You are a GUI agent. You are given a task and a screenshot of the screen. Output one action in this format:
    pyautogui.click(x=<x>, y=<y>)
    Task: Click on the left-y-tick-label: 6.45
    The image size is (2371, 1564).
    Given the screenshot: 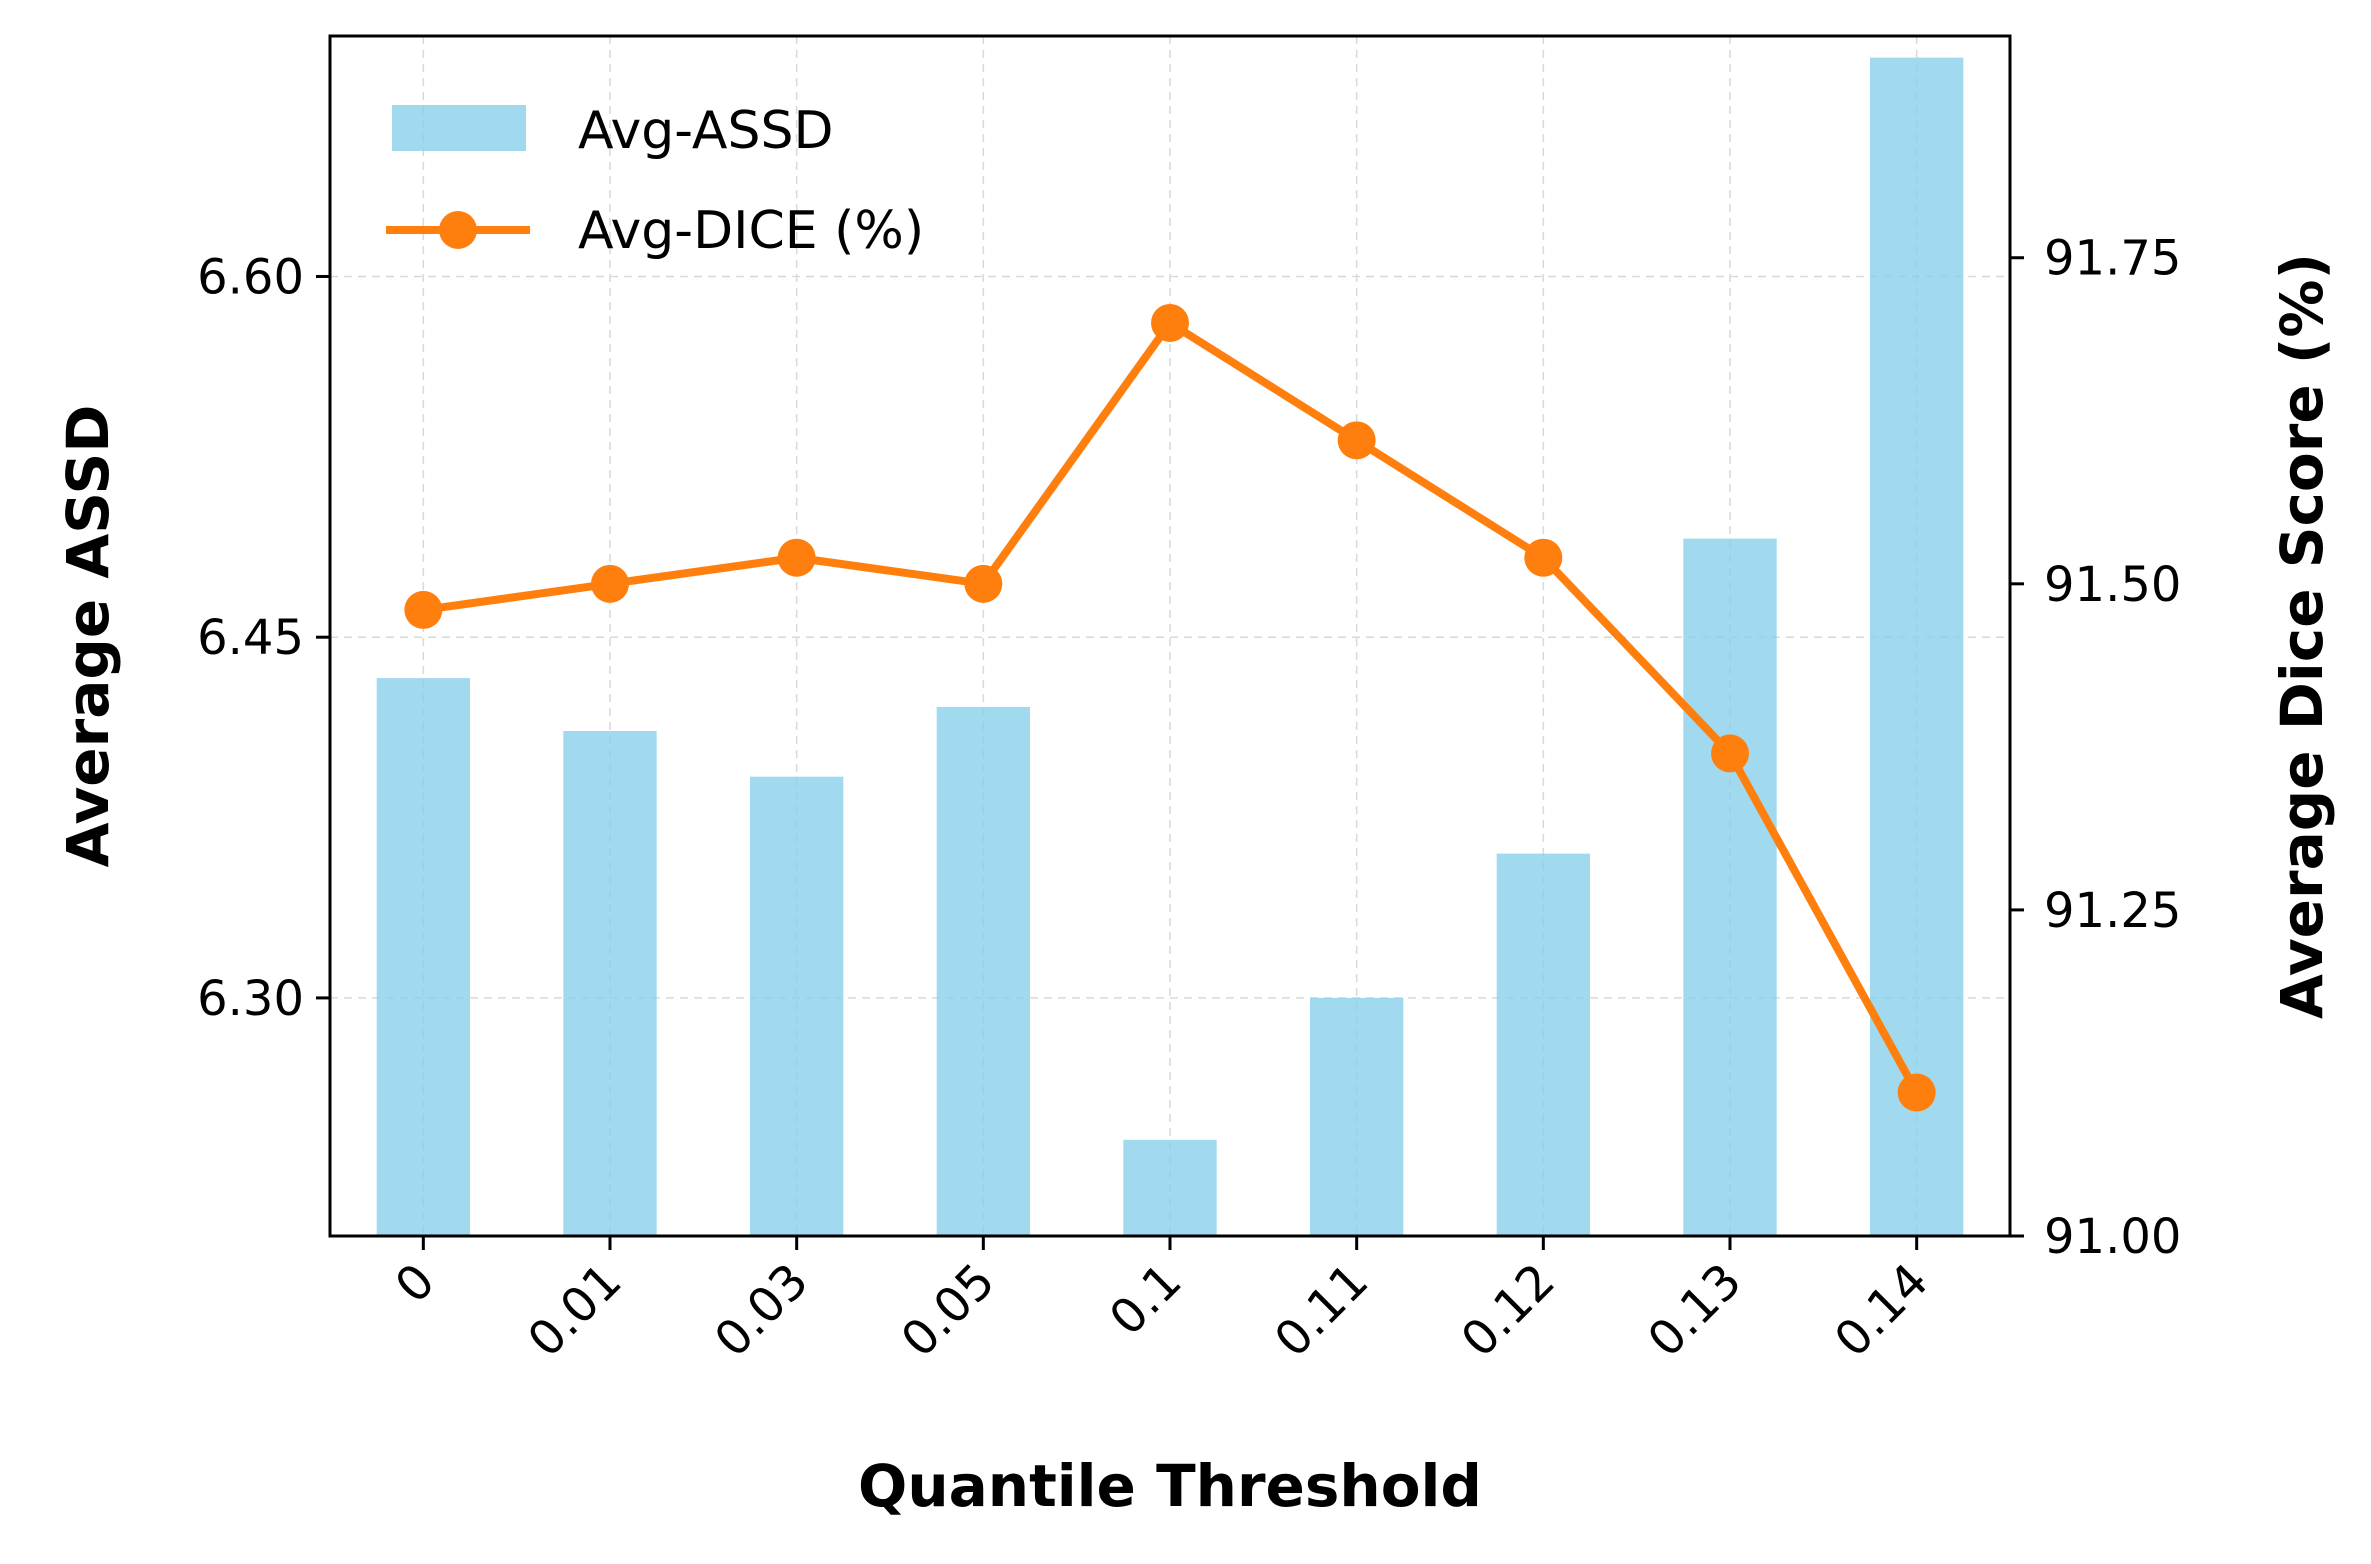 What is the action you would take?
    pyautogui.click(x=250, y=638)
    